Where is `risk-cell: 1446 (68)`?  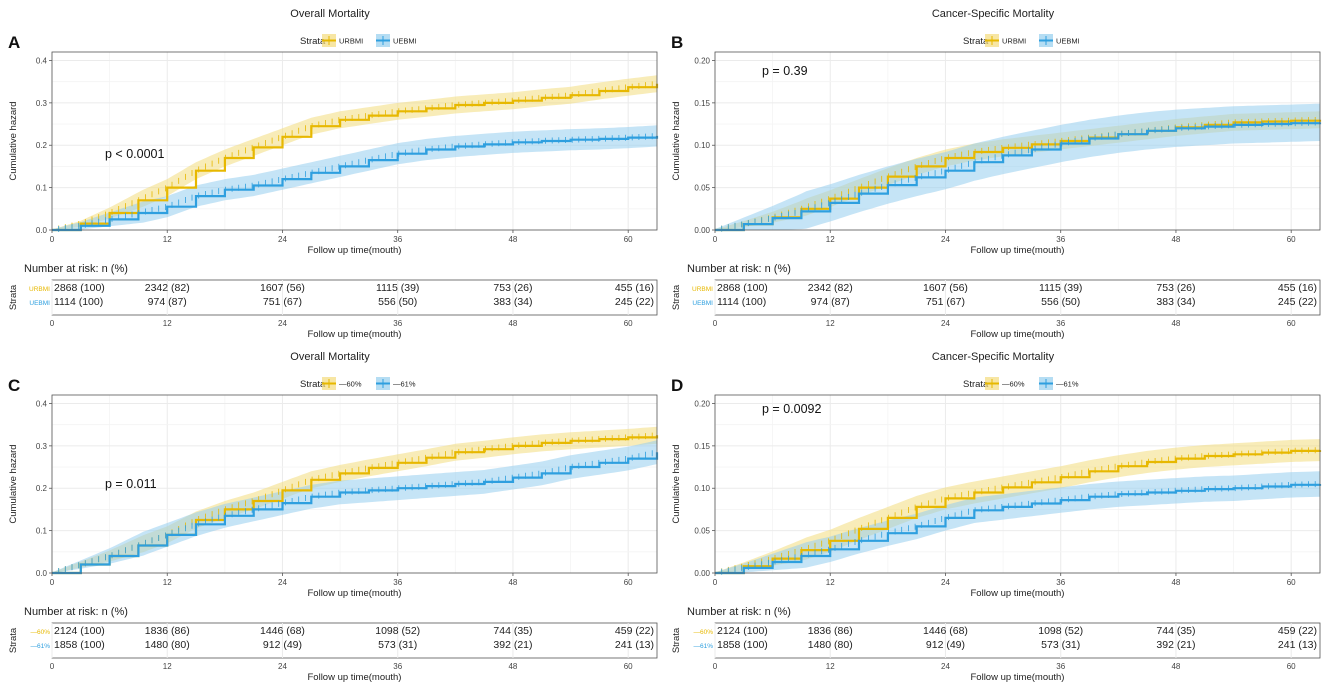
risk-cell: 1446 (68) is located at coordinates (945, 631).